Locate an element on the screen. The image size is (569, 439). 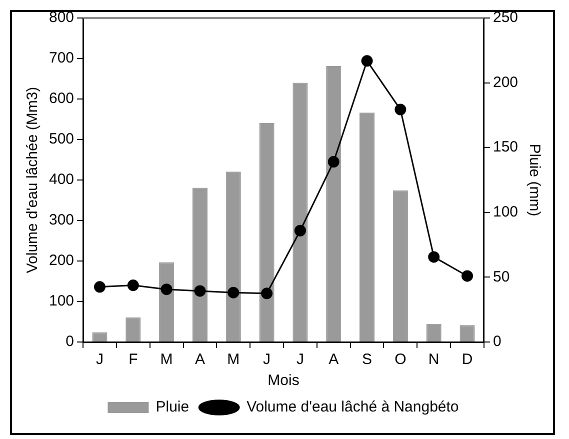
y2-tick-label: 100 is located at coordinates (505, 212).